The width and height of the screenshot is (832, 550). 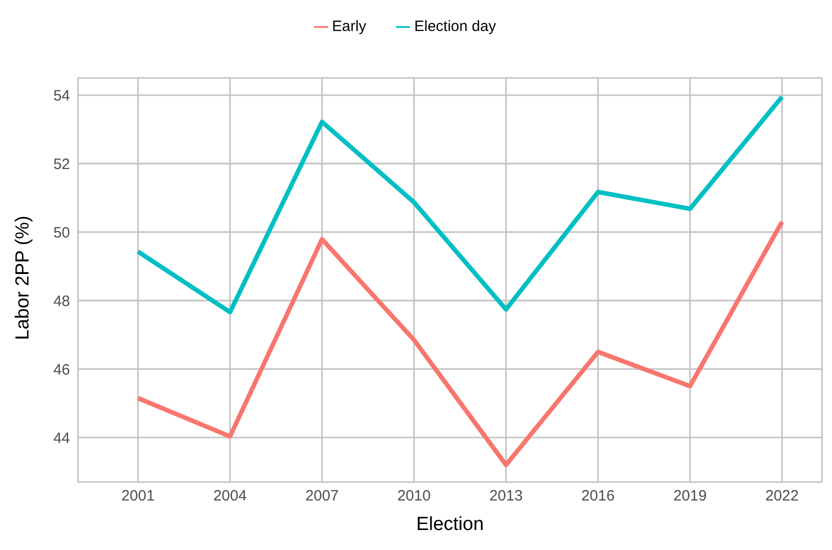 I want to click on x-axis-title: Election, so click(x=450, y=524).